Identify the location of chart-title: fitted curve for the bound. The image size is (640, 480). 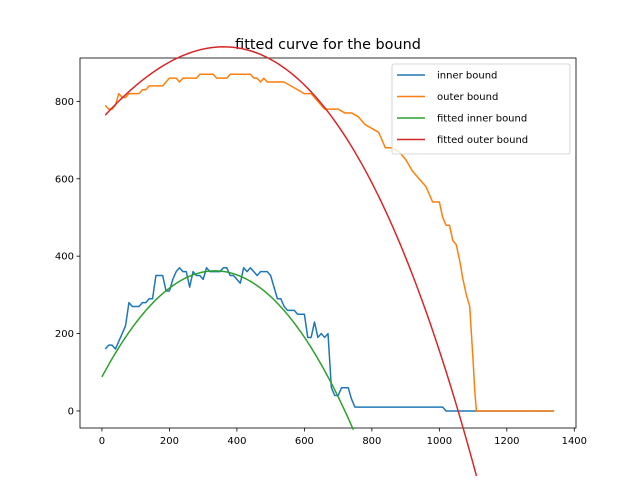
(328, 45).